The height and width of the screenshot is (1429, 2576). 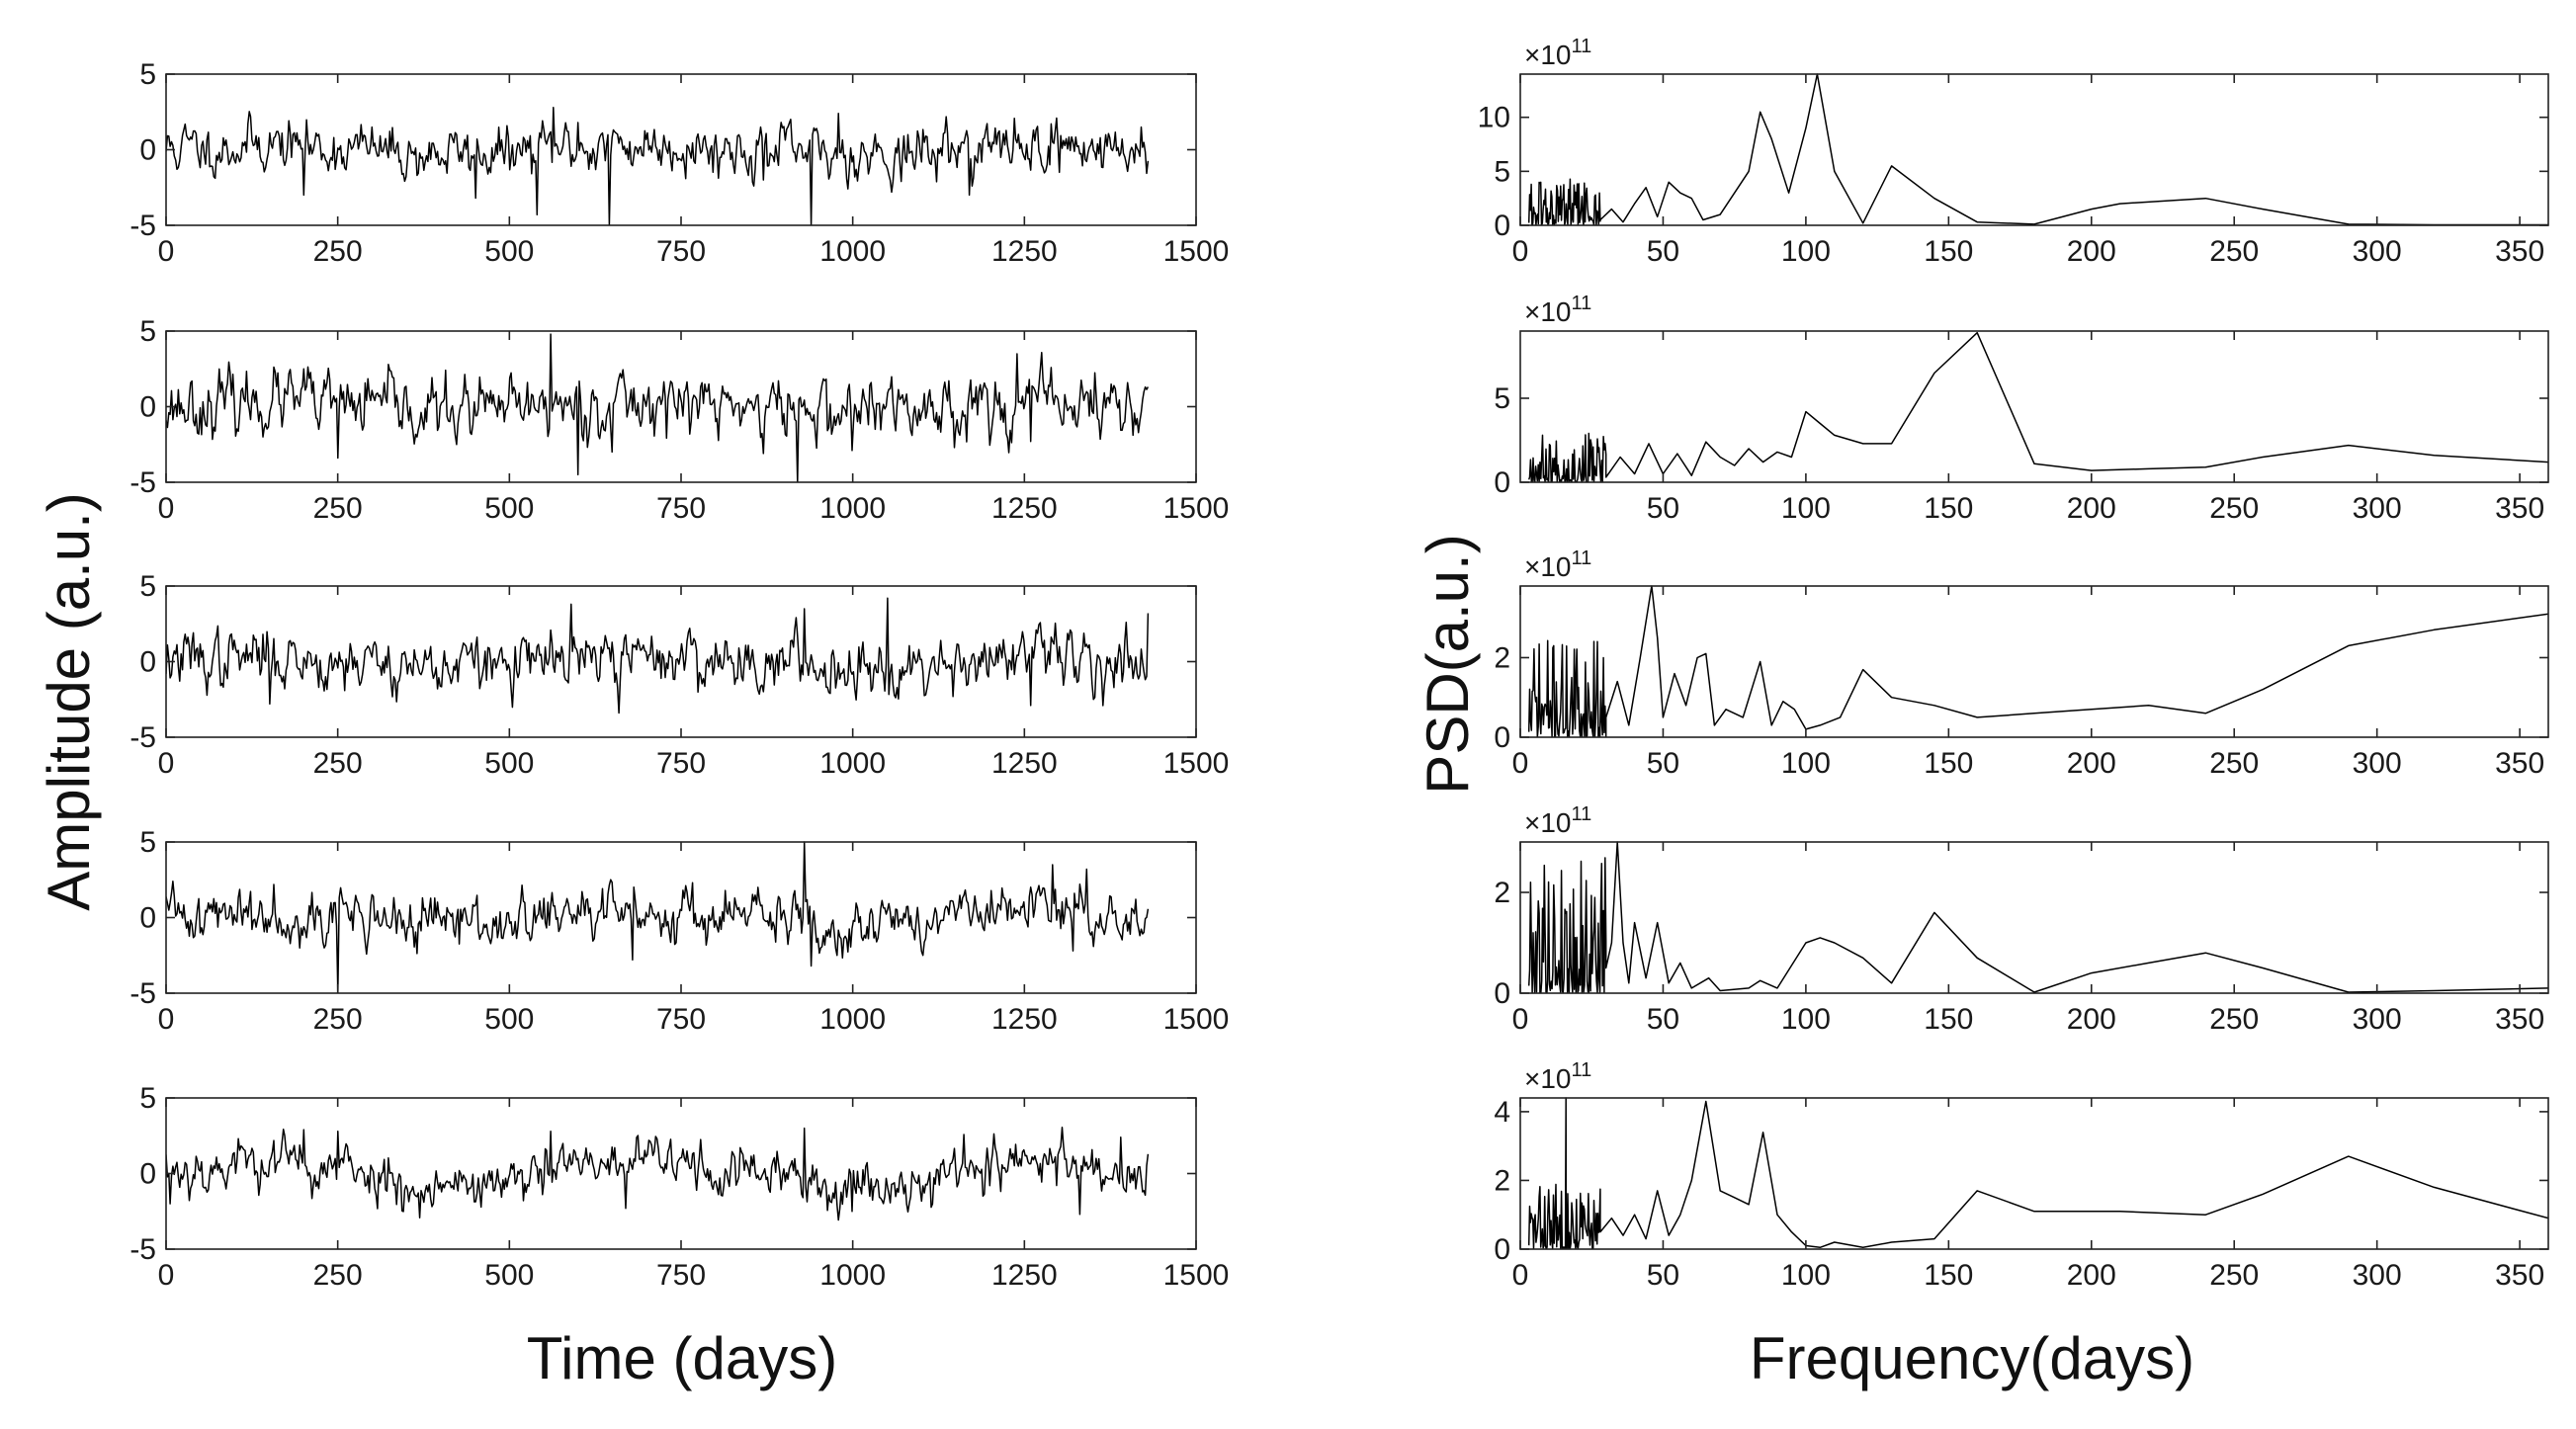 What do you see at coordinates (1557, 53) in the screenshot?
I see `exponent-label-psd1: ×10¹¹` at bounding box center [1557, 53].